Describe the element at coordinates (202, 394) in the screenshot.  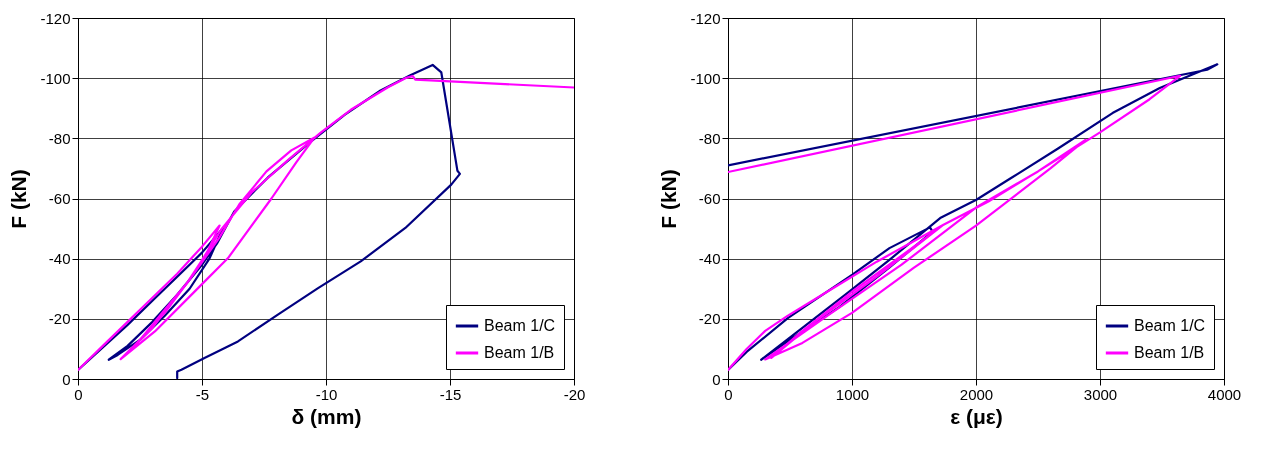
I see `x-tick-label: -5` at that location.